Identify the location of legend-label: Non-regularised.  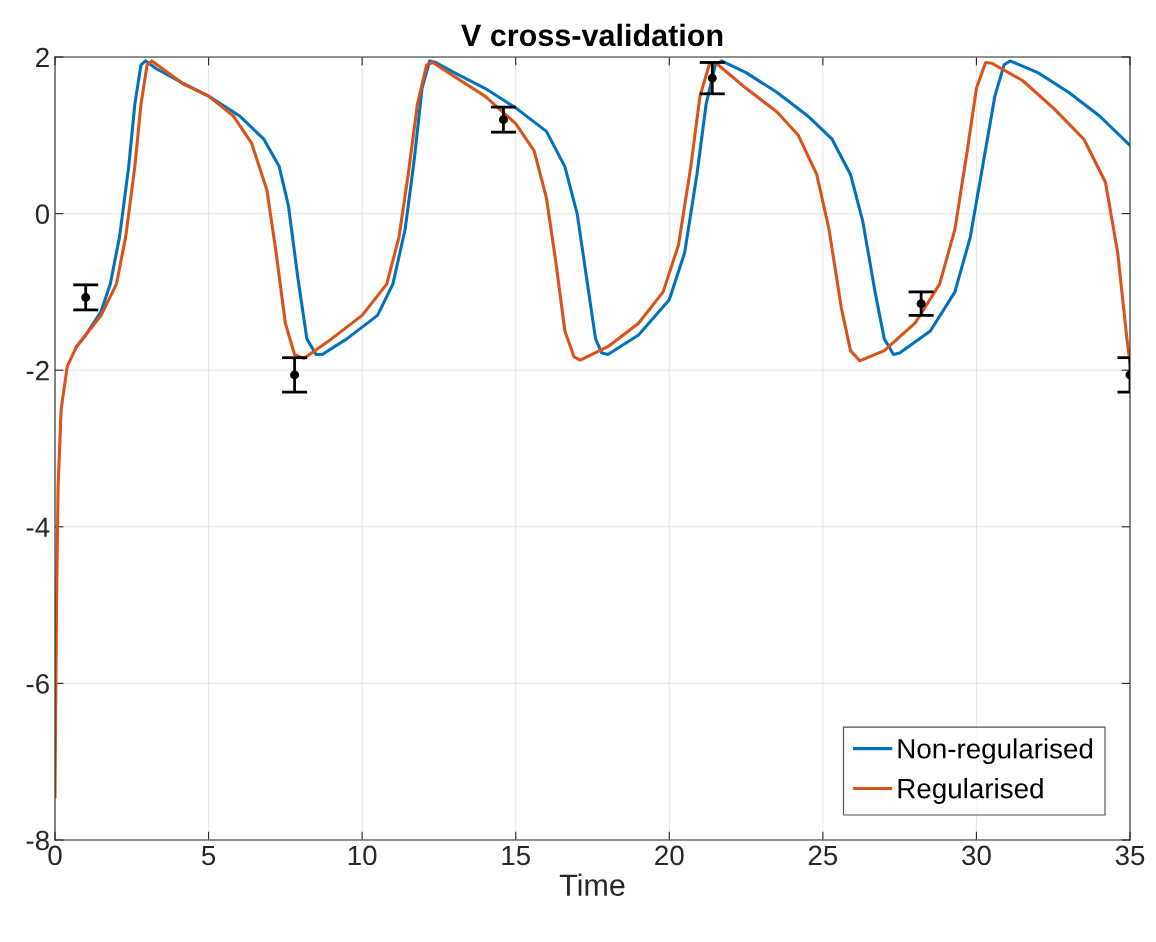
(995, 751).